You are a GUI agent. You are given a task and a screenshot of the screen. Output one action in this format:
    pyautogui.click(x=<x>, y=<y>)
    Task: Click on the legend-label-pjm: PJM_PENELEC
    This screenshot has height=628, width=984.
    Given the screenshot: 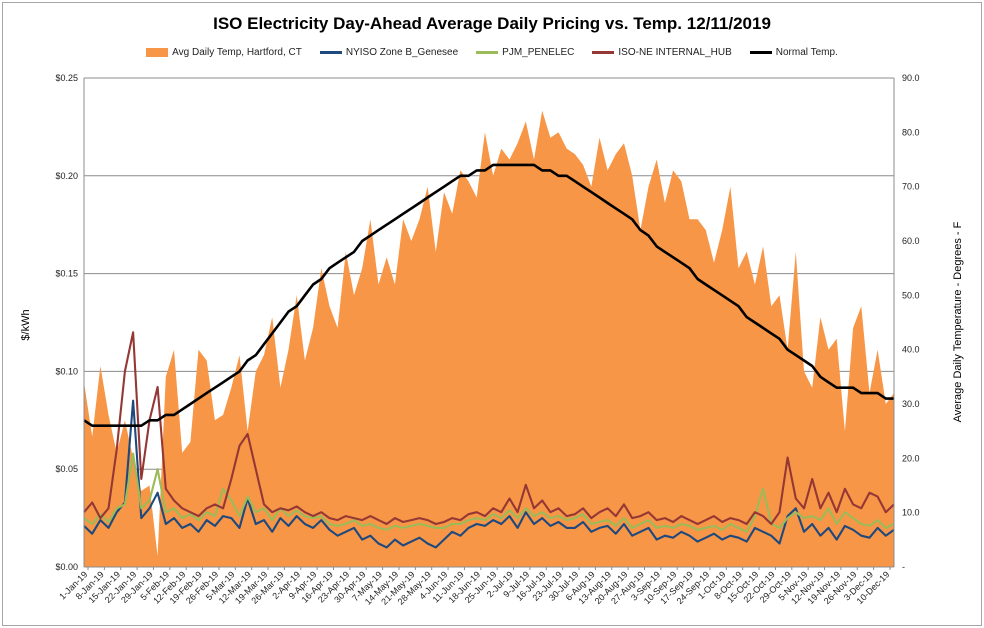 What is the action you would take?
    pyautogui.click(x=538, y=52)
    